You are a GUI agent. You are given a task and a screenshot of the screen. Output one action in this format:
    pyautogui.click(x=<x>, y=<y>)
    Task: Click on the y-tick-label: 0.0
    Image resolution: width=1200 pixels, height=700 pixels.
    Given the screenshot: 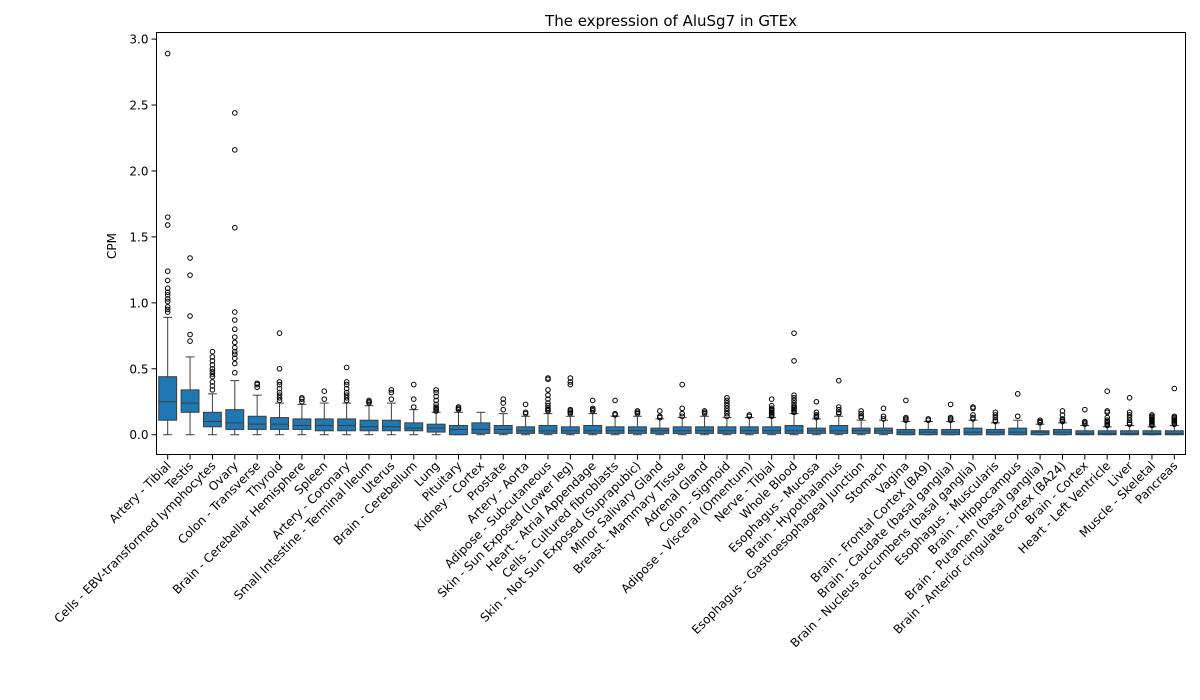 What is the action you would take?
    pyautogui.click(x=138, y=435)
    